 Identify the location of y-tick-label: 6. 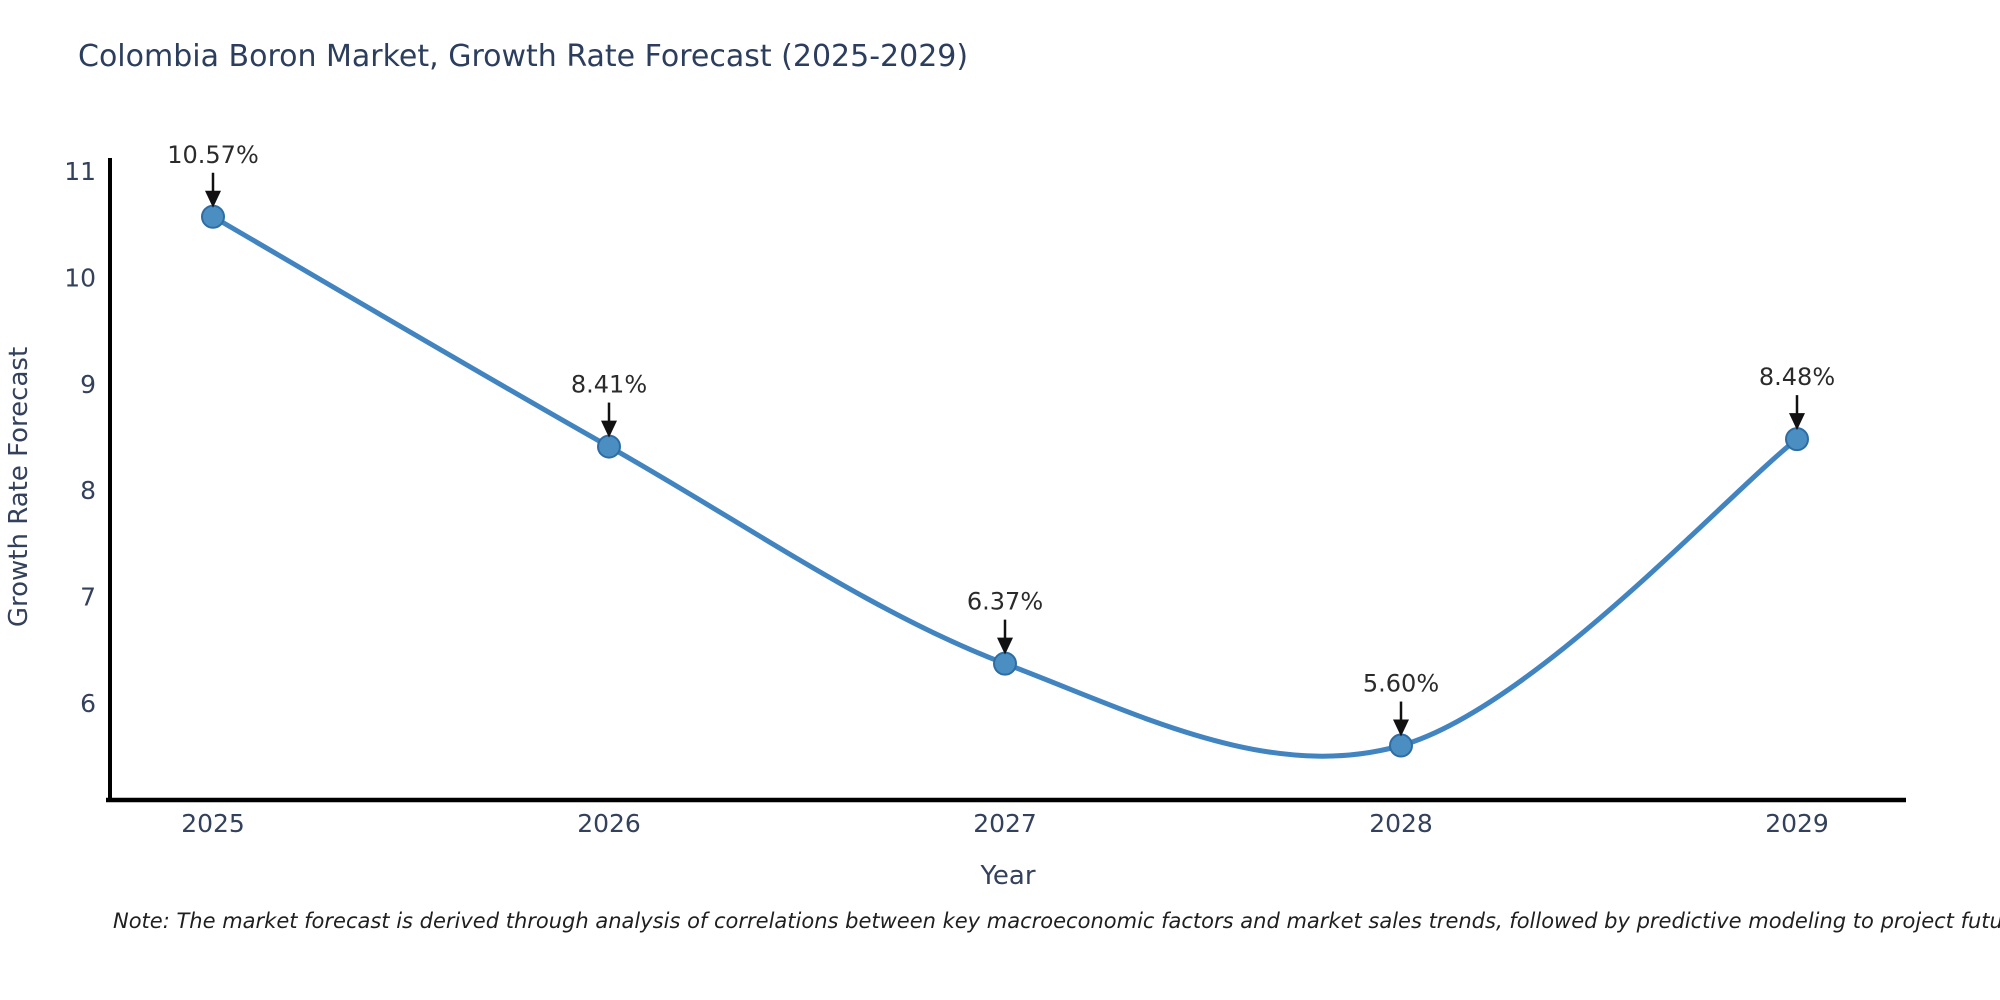
(88, 703).